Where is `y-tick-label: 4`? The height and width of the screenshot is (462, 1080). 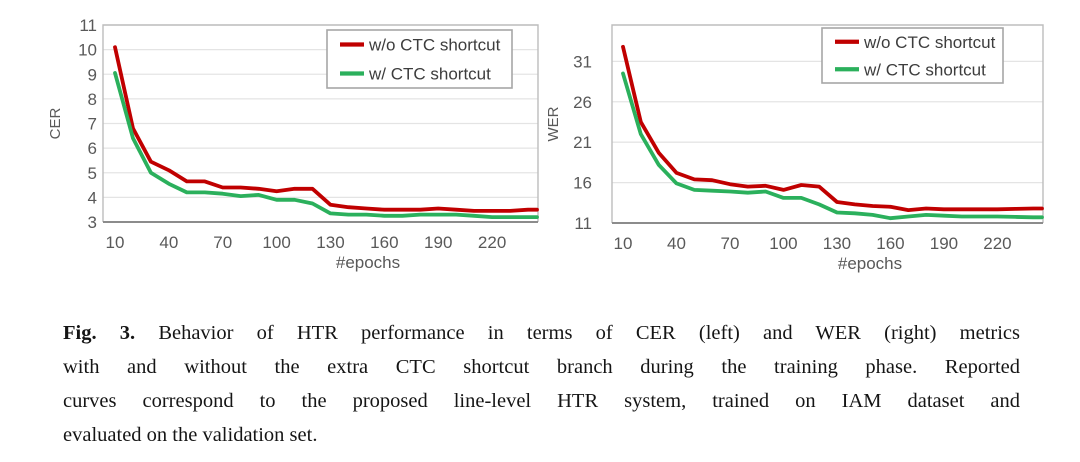 y-tick-label: 4 is located at coordinates (92, 197).